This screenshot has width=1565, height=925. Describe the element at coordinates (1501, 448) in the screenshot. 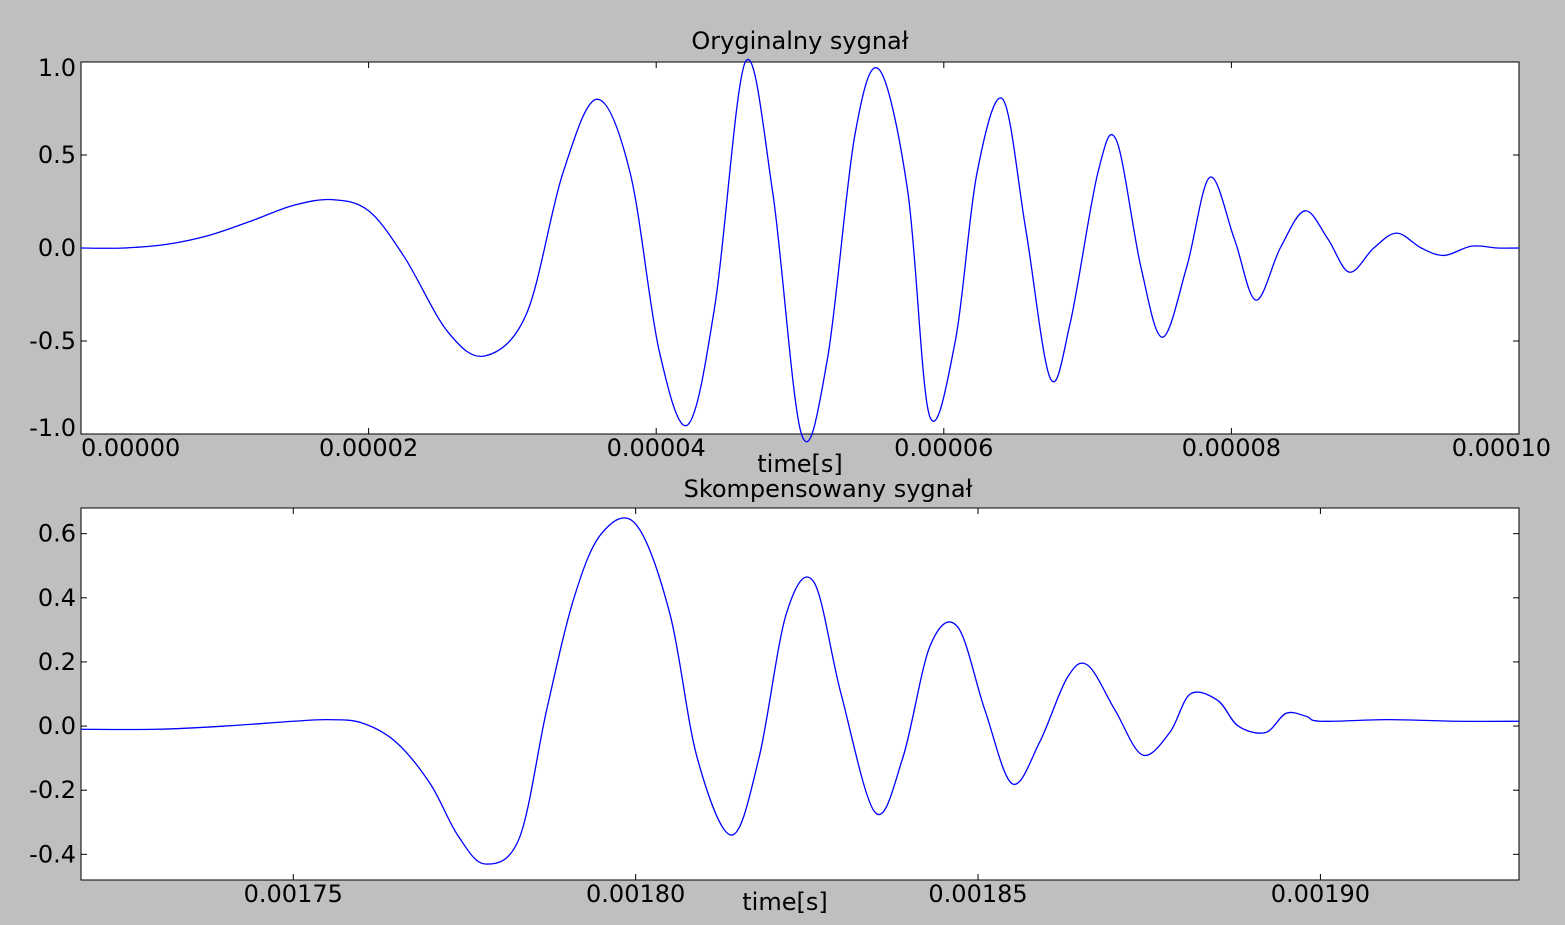

I see `x-tick-label: 0.00010` at that location.